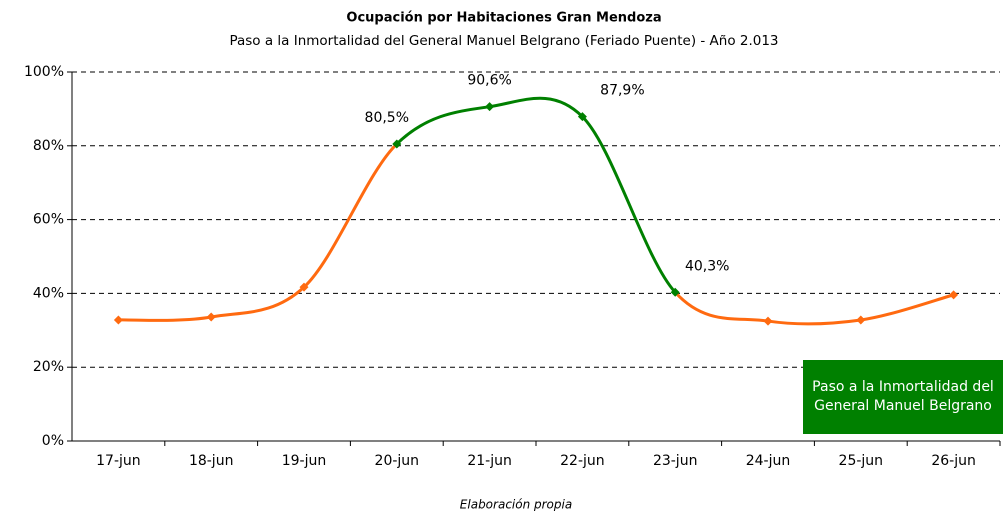  I want to click on x-tick-label: 20-jun, so click(397, 461).